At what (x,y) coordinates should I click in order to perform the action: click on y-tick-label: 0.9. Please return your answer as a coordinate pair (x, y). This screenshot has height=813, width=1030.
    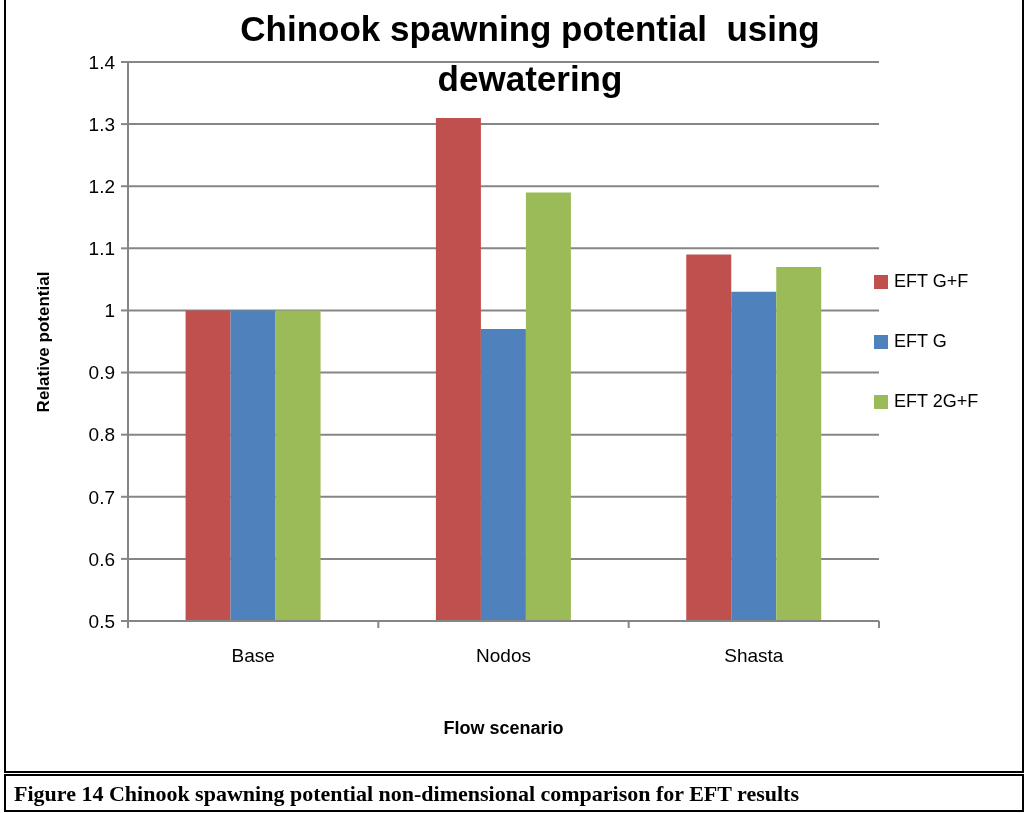
    Looking at the image, I should click on (101, 373).